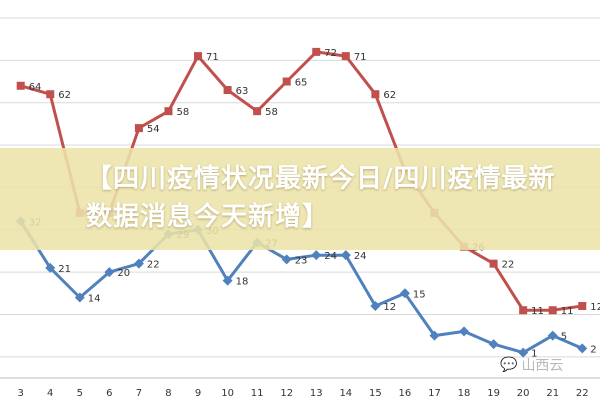 The width and height of the screenshot is (600, 400). What do you see at coordinates (509, 365) in the screenshot?
I see `chat-bubble-icon: 💬` at bounding box center [509, 365].